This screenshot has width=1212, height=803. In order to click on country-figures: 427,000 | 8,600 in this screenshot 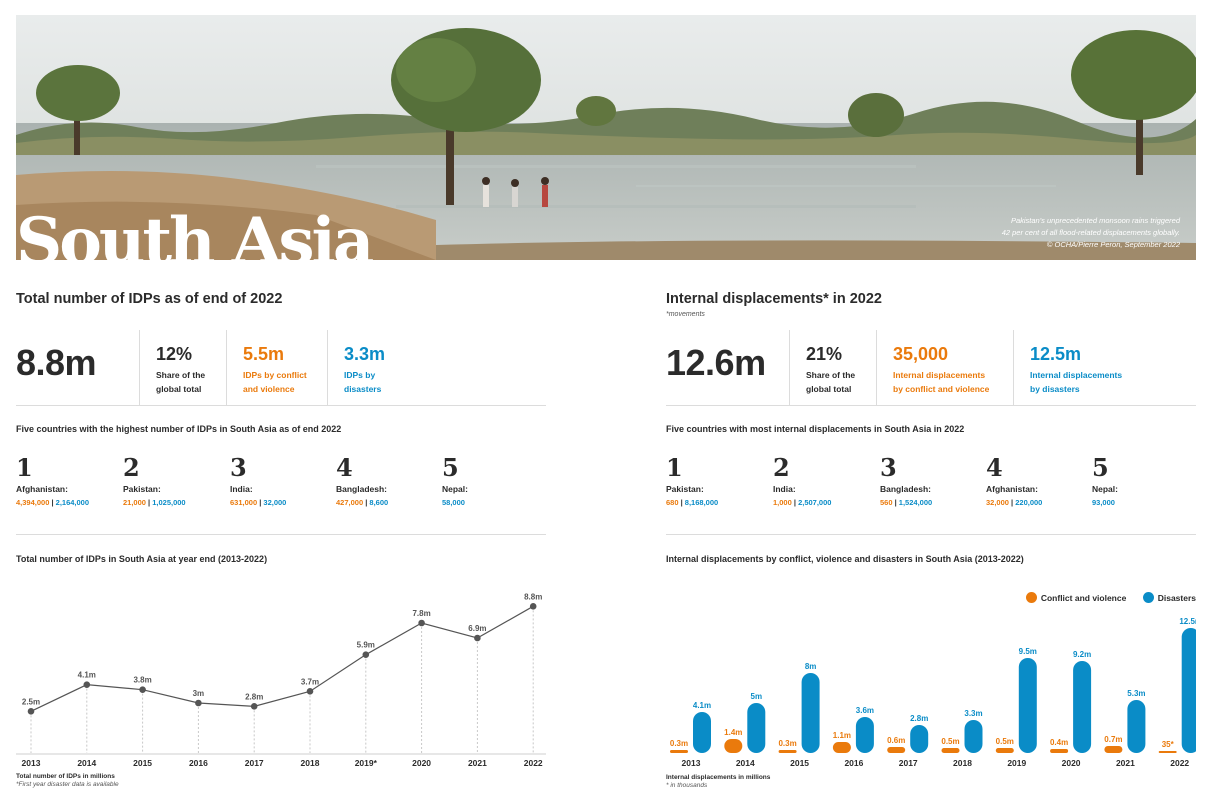, I will do `click(362, 502)`.